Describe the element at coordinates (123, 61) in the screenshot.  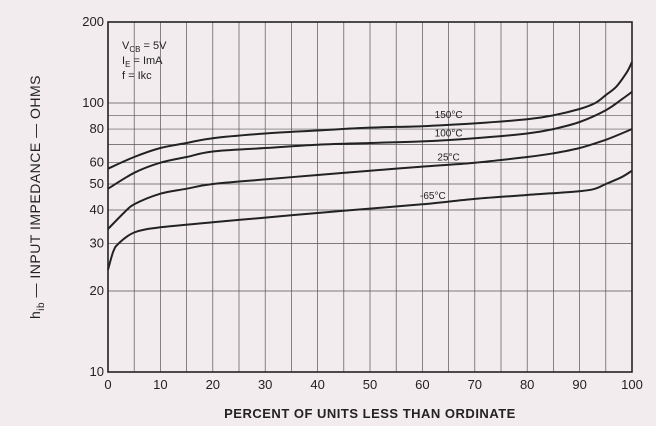
I see `condition-main: I` at that location.